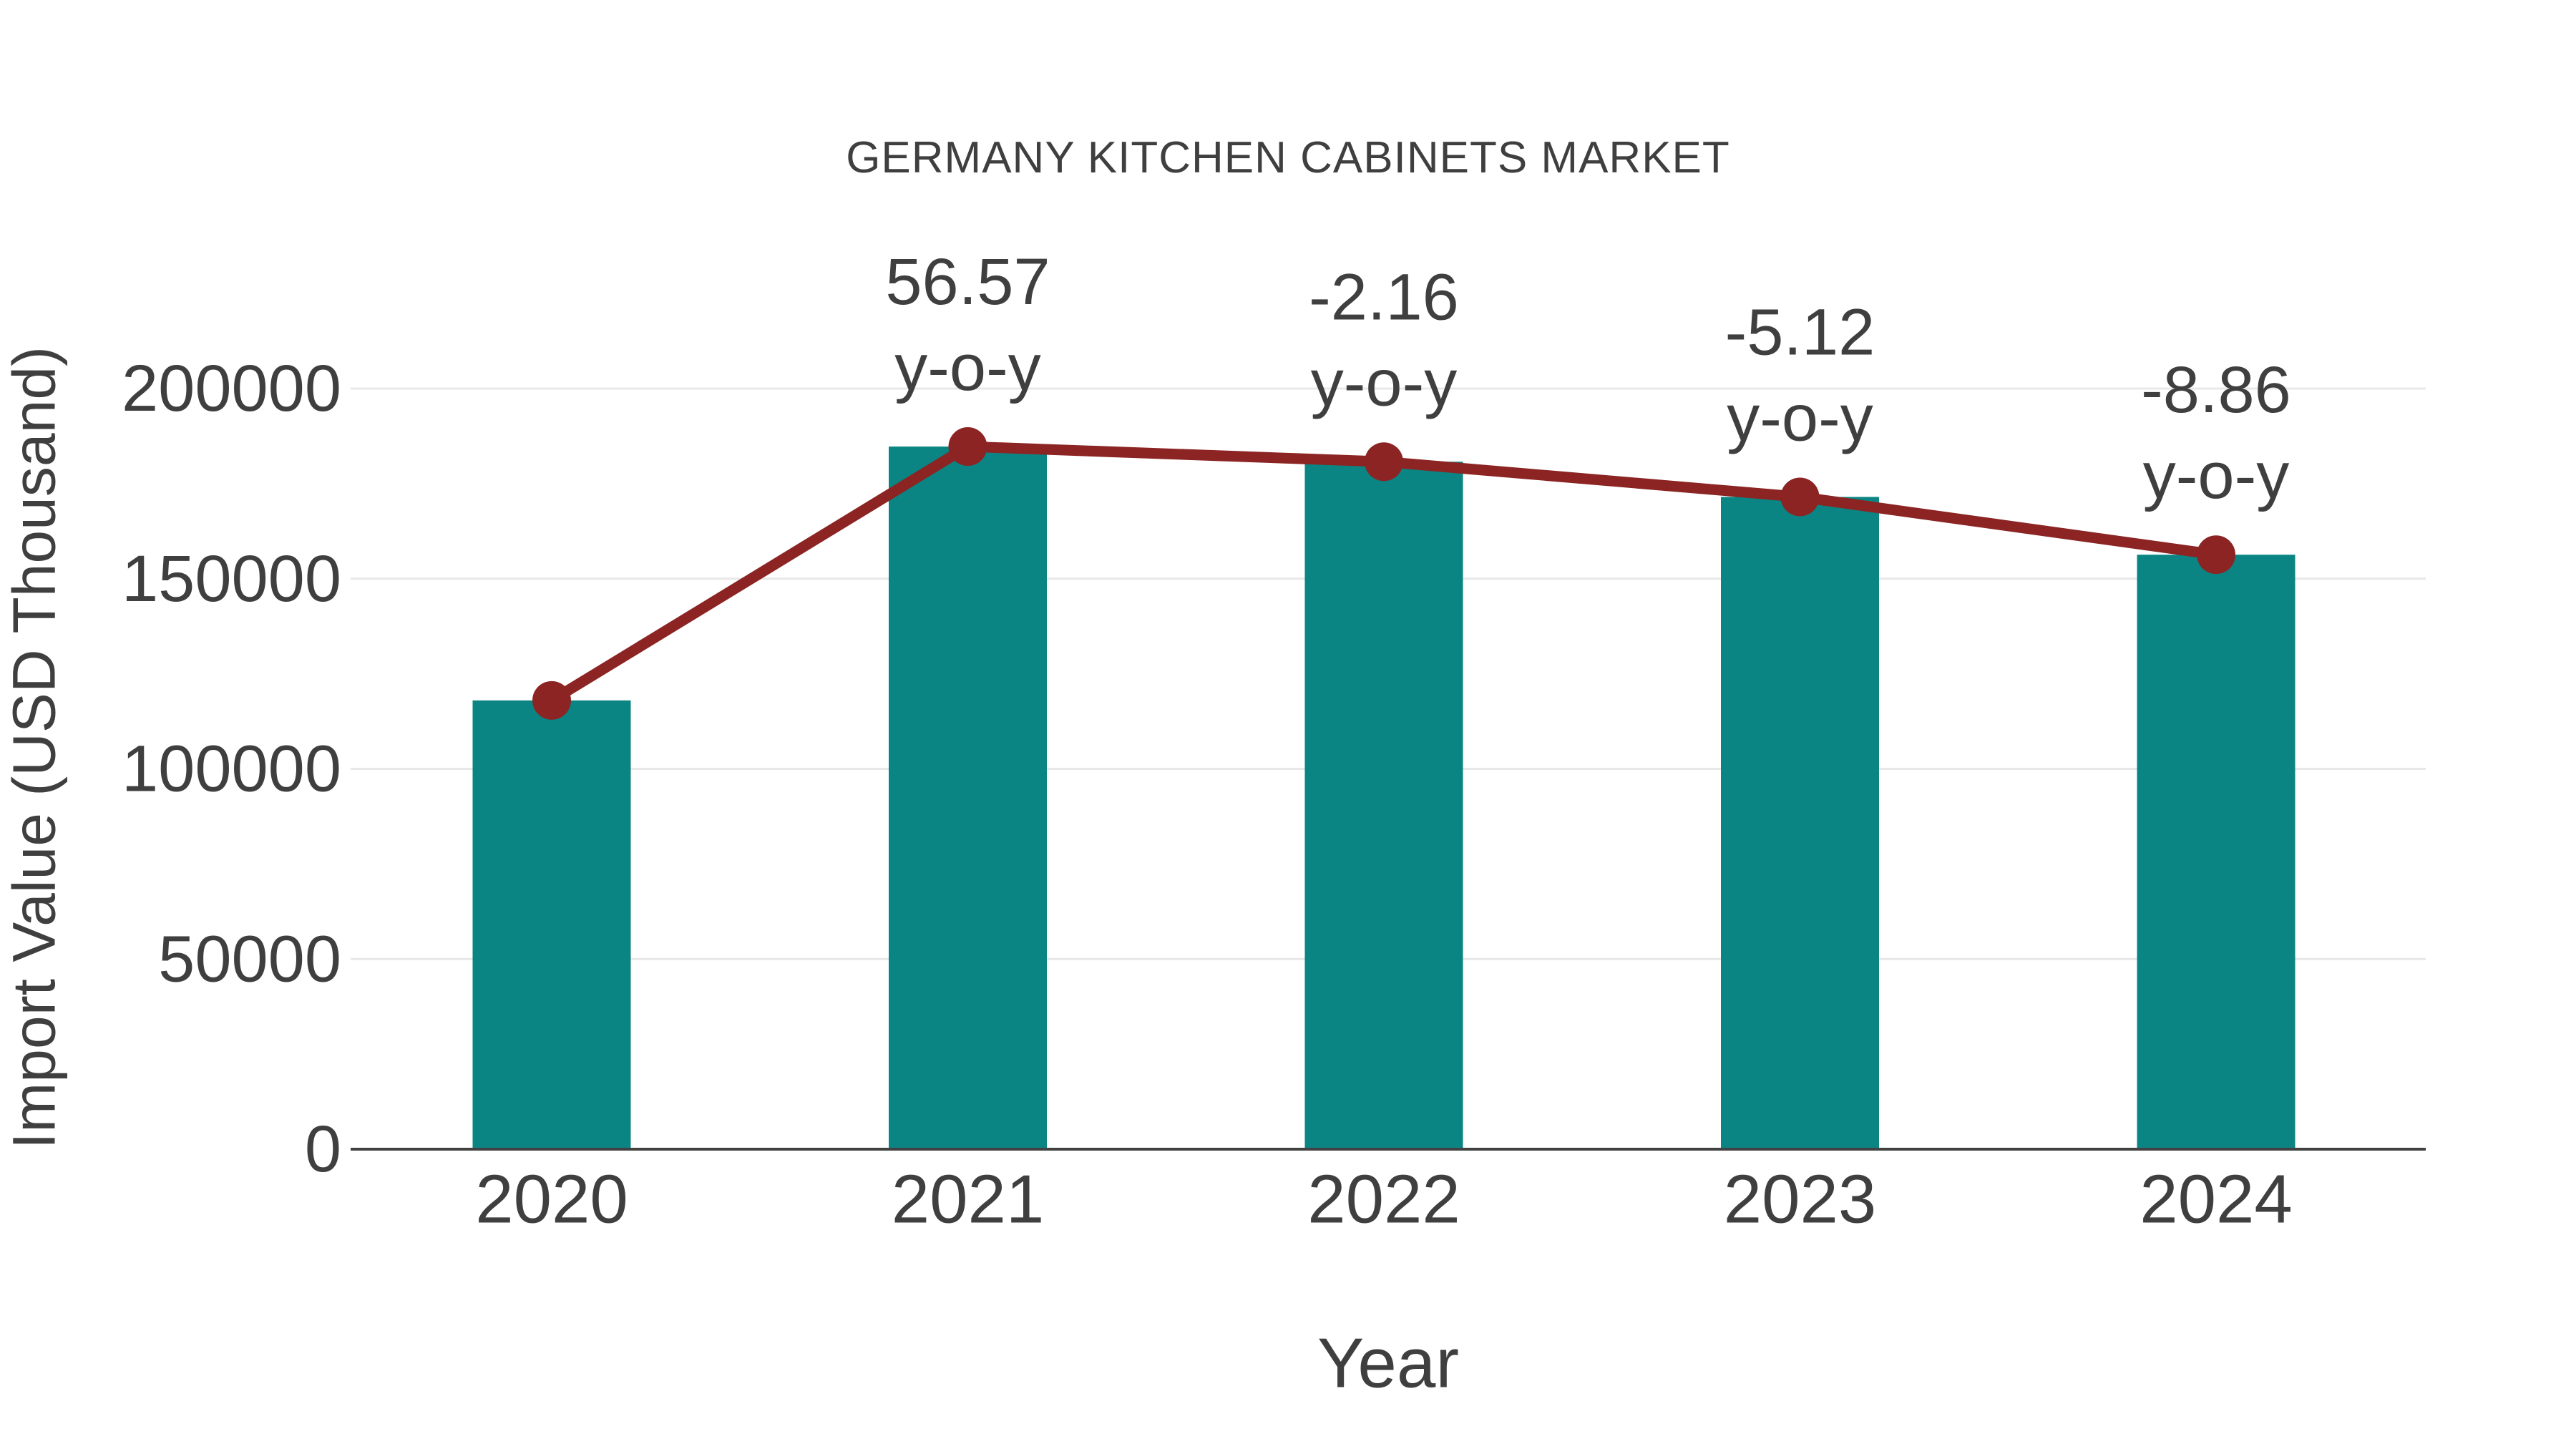 The height and width of the screenshot is (1449, 2576). What do you see at coordinates (2216, 390) in the screenshot?
I see `annotation-2024-value: -8.86` at bounding box center [2216, 390].